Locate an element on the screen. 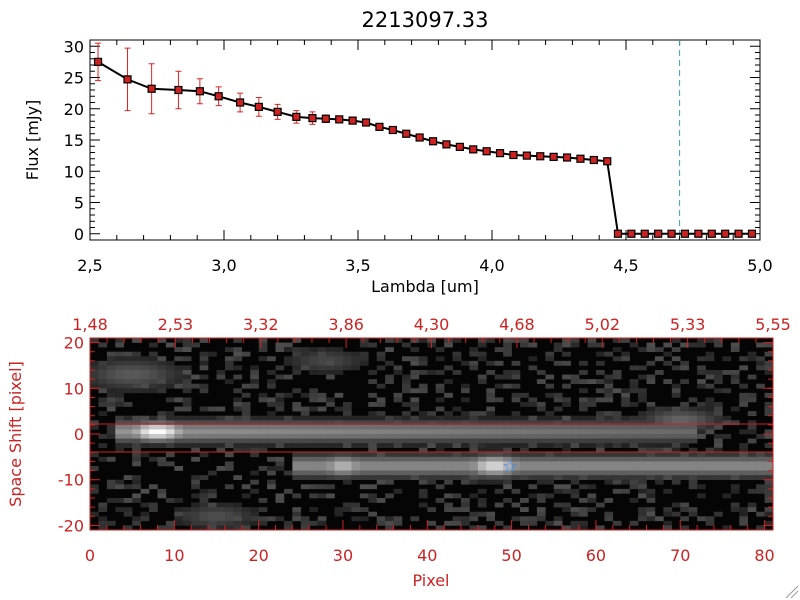 This screenshot has height=600, width=800. data-point is located at coordinates (325, 118).